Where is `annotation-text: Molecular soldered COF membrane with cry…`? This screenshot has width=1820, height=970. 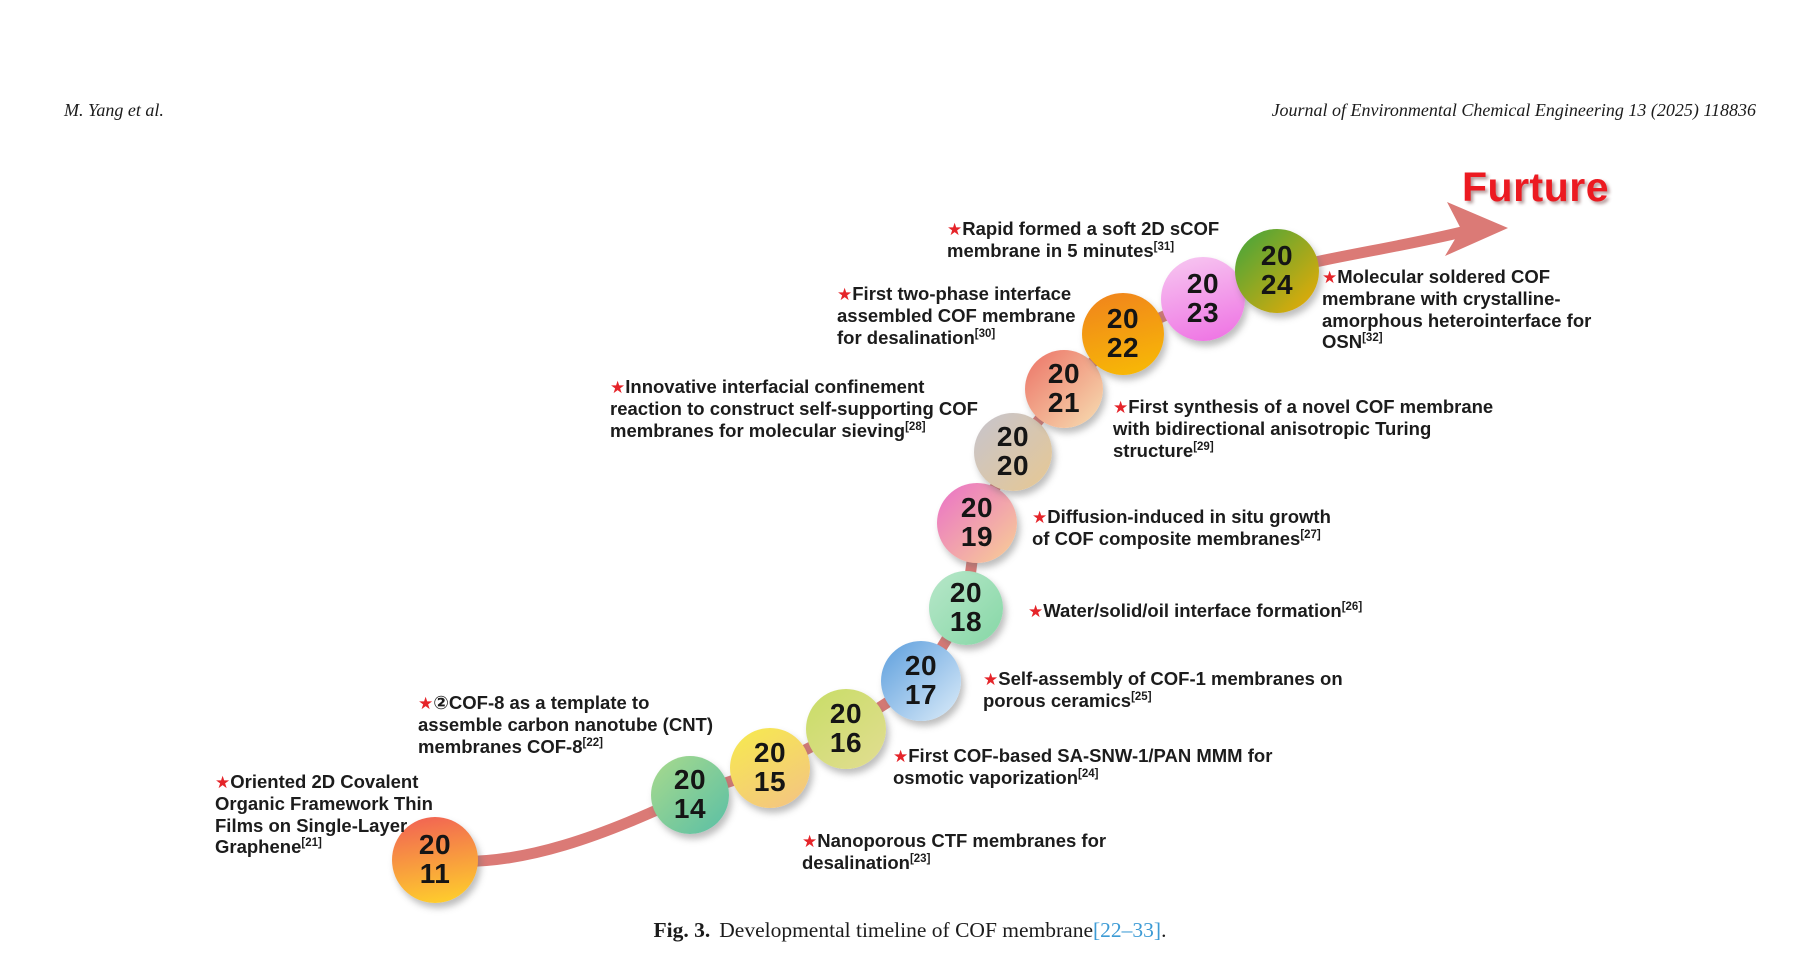 annotation-text: Molecular soldered COF membrane with cry… is located at coordinates (1457, 309).